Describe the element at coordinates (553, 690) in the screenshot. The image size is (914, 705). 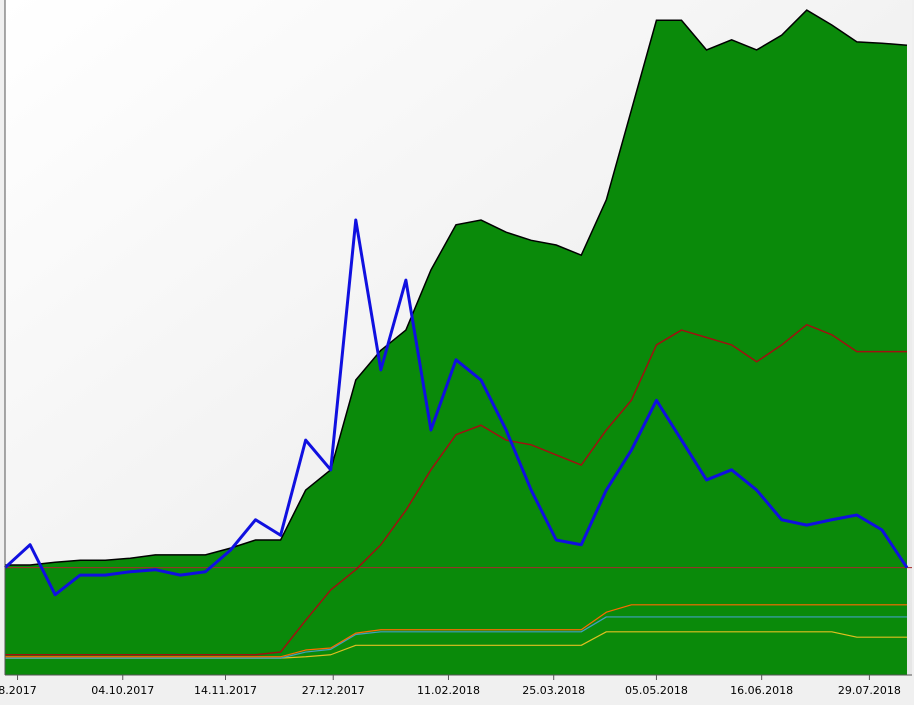
I see `x-tick-label: 25.03.2018` at that location.